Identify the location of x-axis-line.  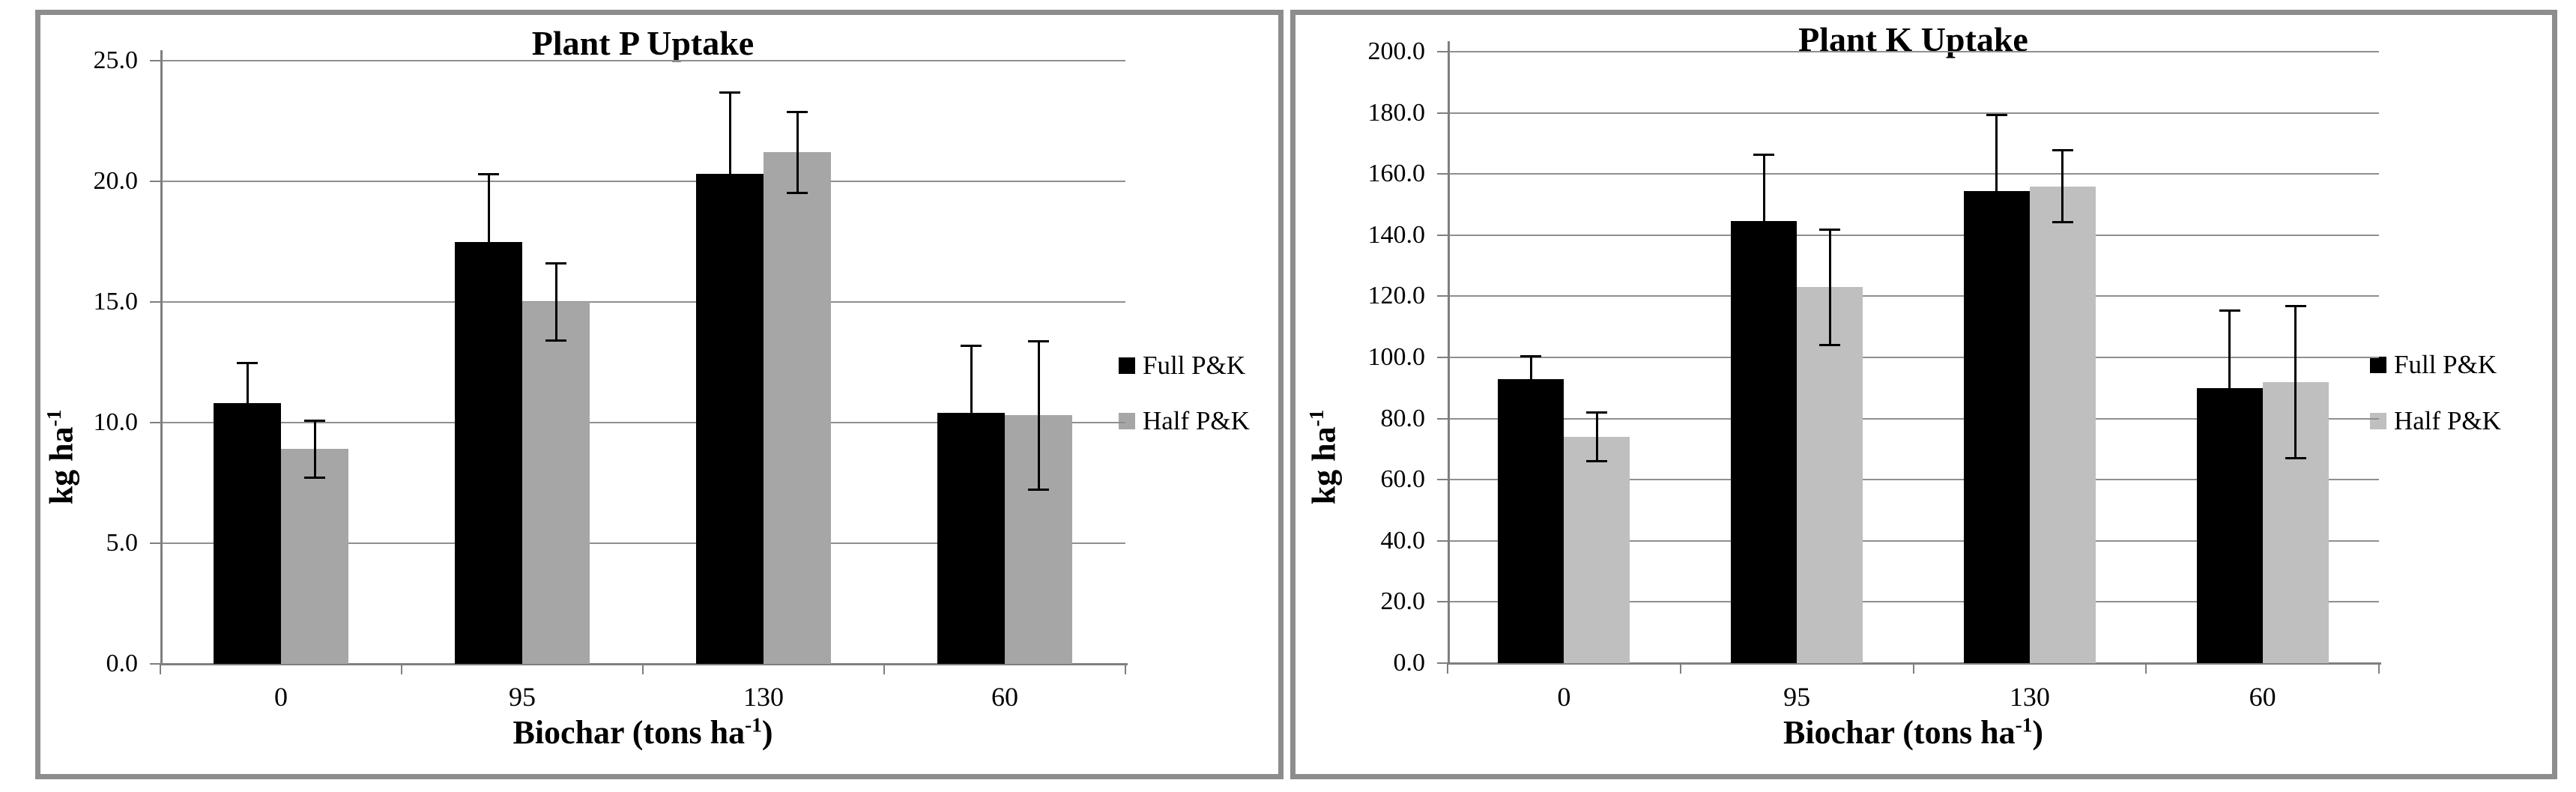
(644, 664).